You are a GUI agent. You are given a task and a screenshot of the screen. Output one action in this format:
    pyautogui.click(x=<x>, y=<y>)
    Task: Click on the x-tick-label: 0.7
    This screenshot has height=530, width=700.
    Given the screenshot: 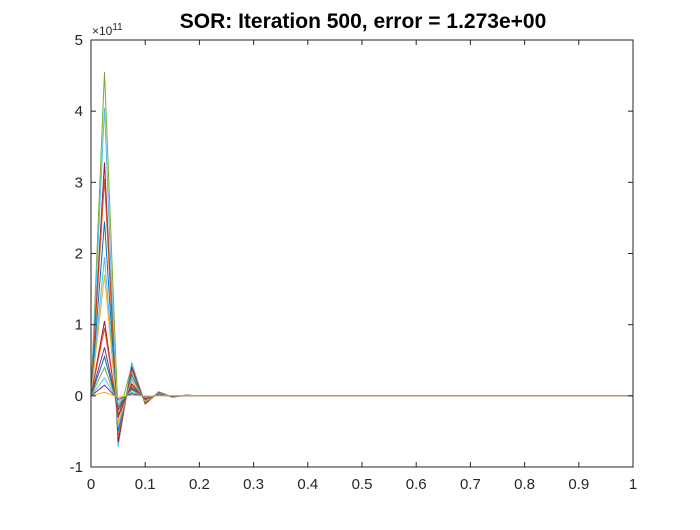 What is the action you would take?
    pyautogui.click(x=470, y=484)
    